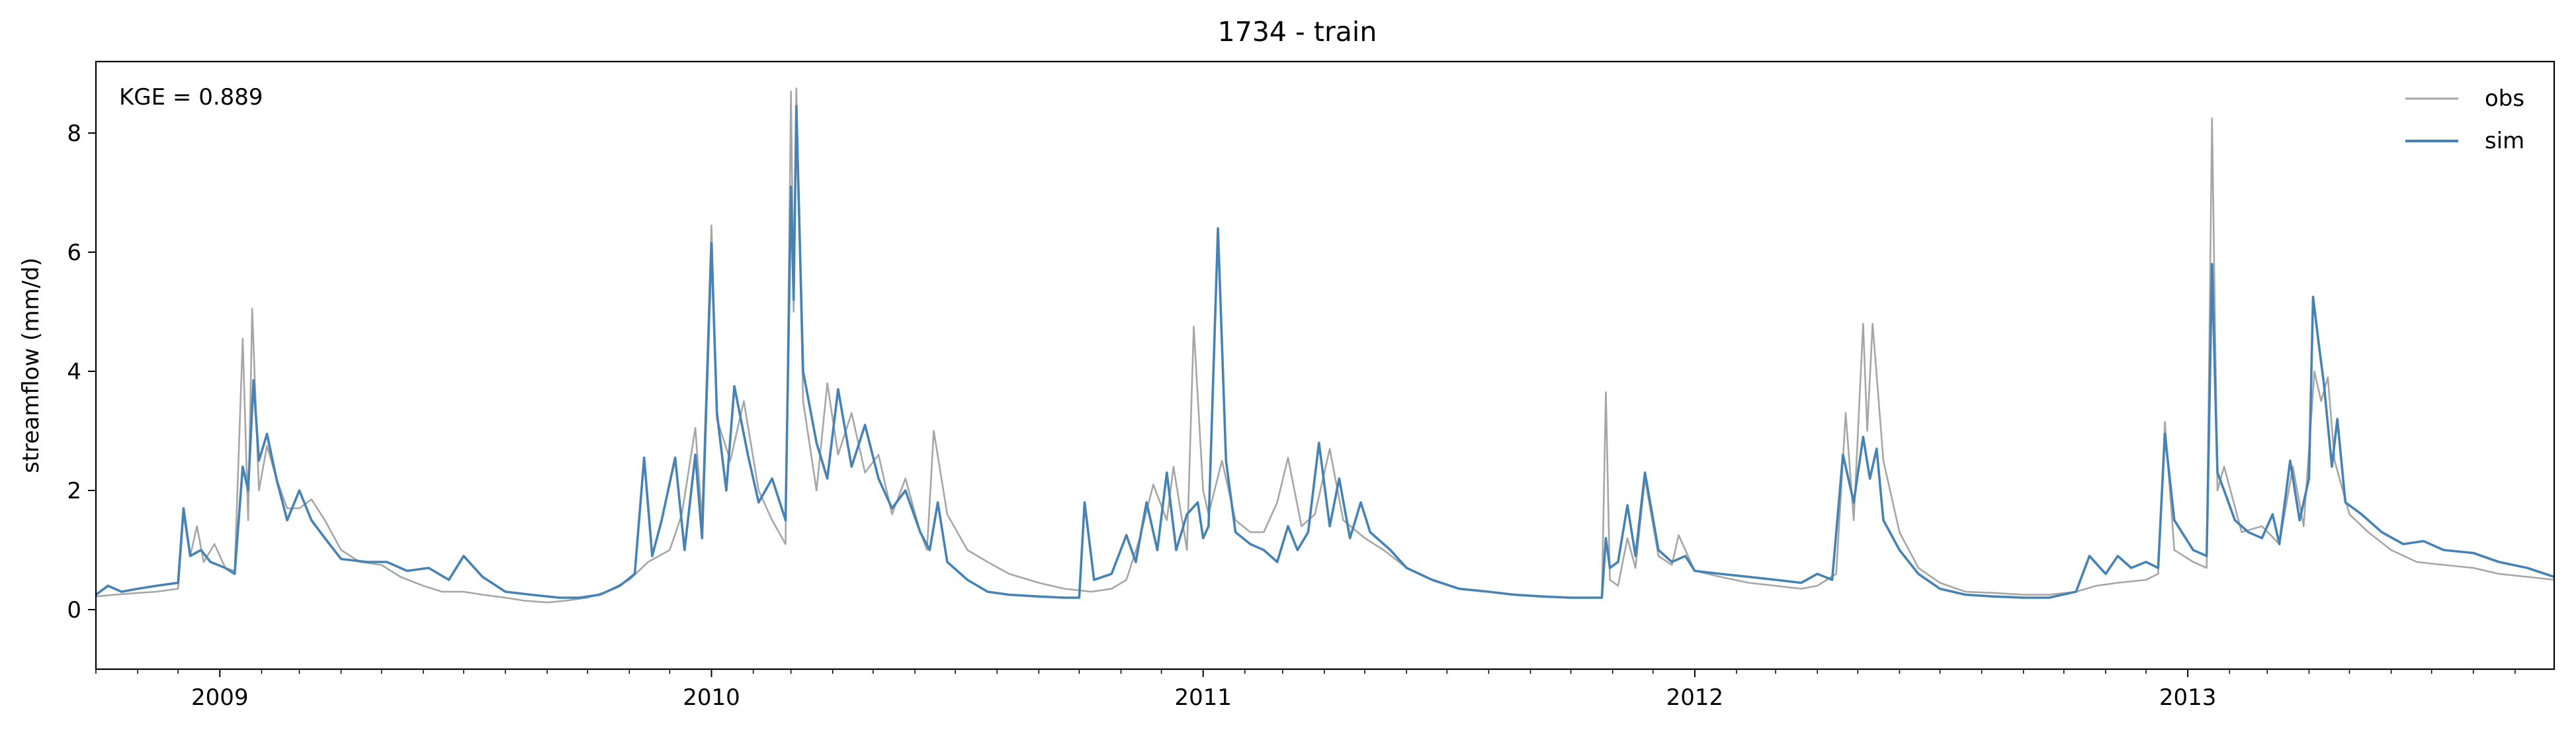 This screenshot has width=2576, height=740. Describe the element at coordinates (74, 253) in the screenshot. I see `y-tick-label: 6` at that location.